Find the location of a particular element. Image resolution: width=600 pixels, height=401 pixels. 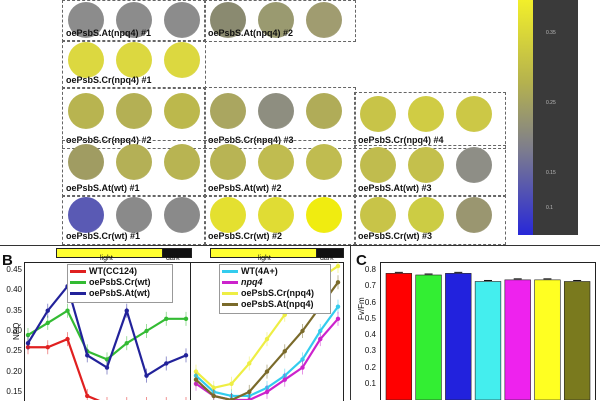

legend-label: oePsbS.Cr(npq4) is located at coordinates (278, 293).